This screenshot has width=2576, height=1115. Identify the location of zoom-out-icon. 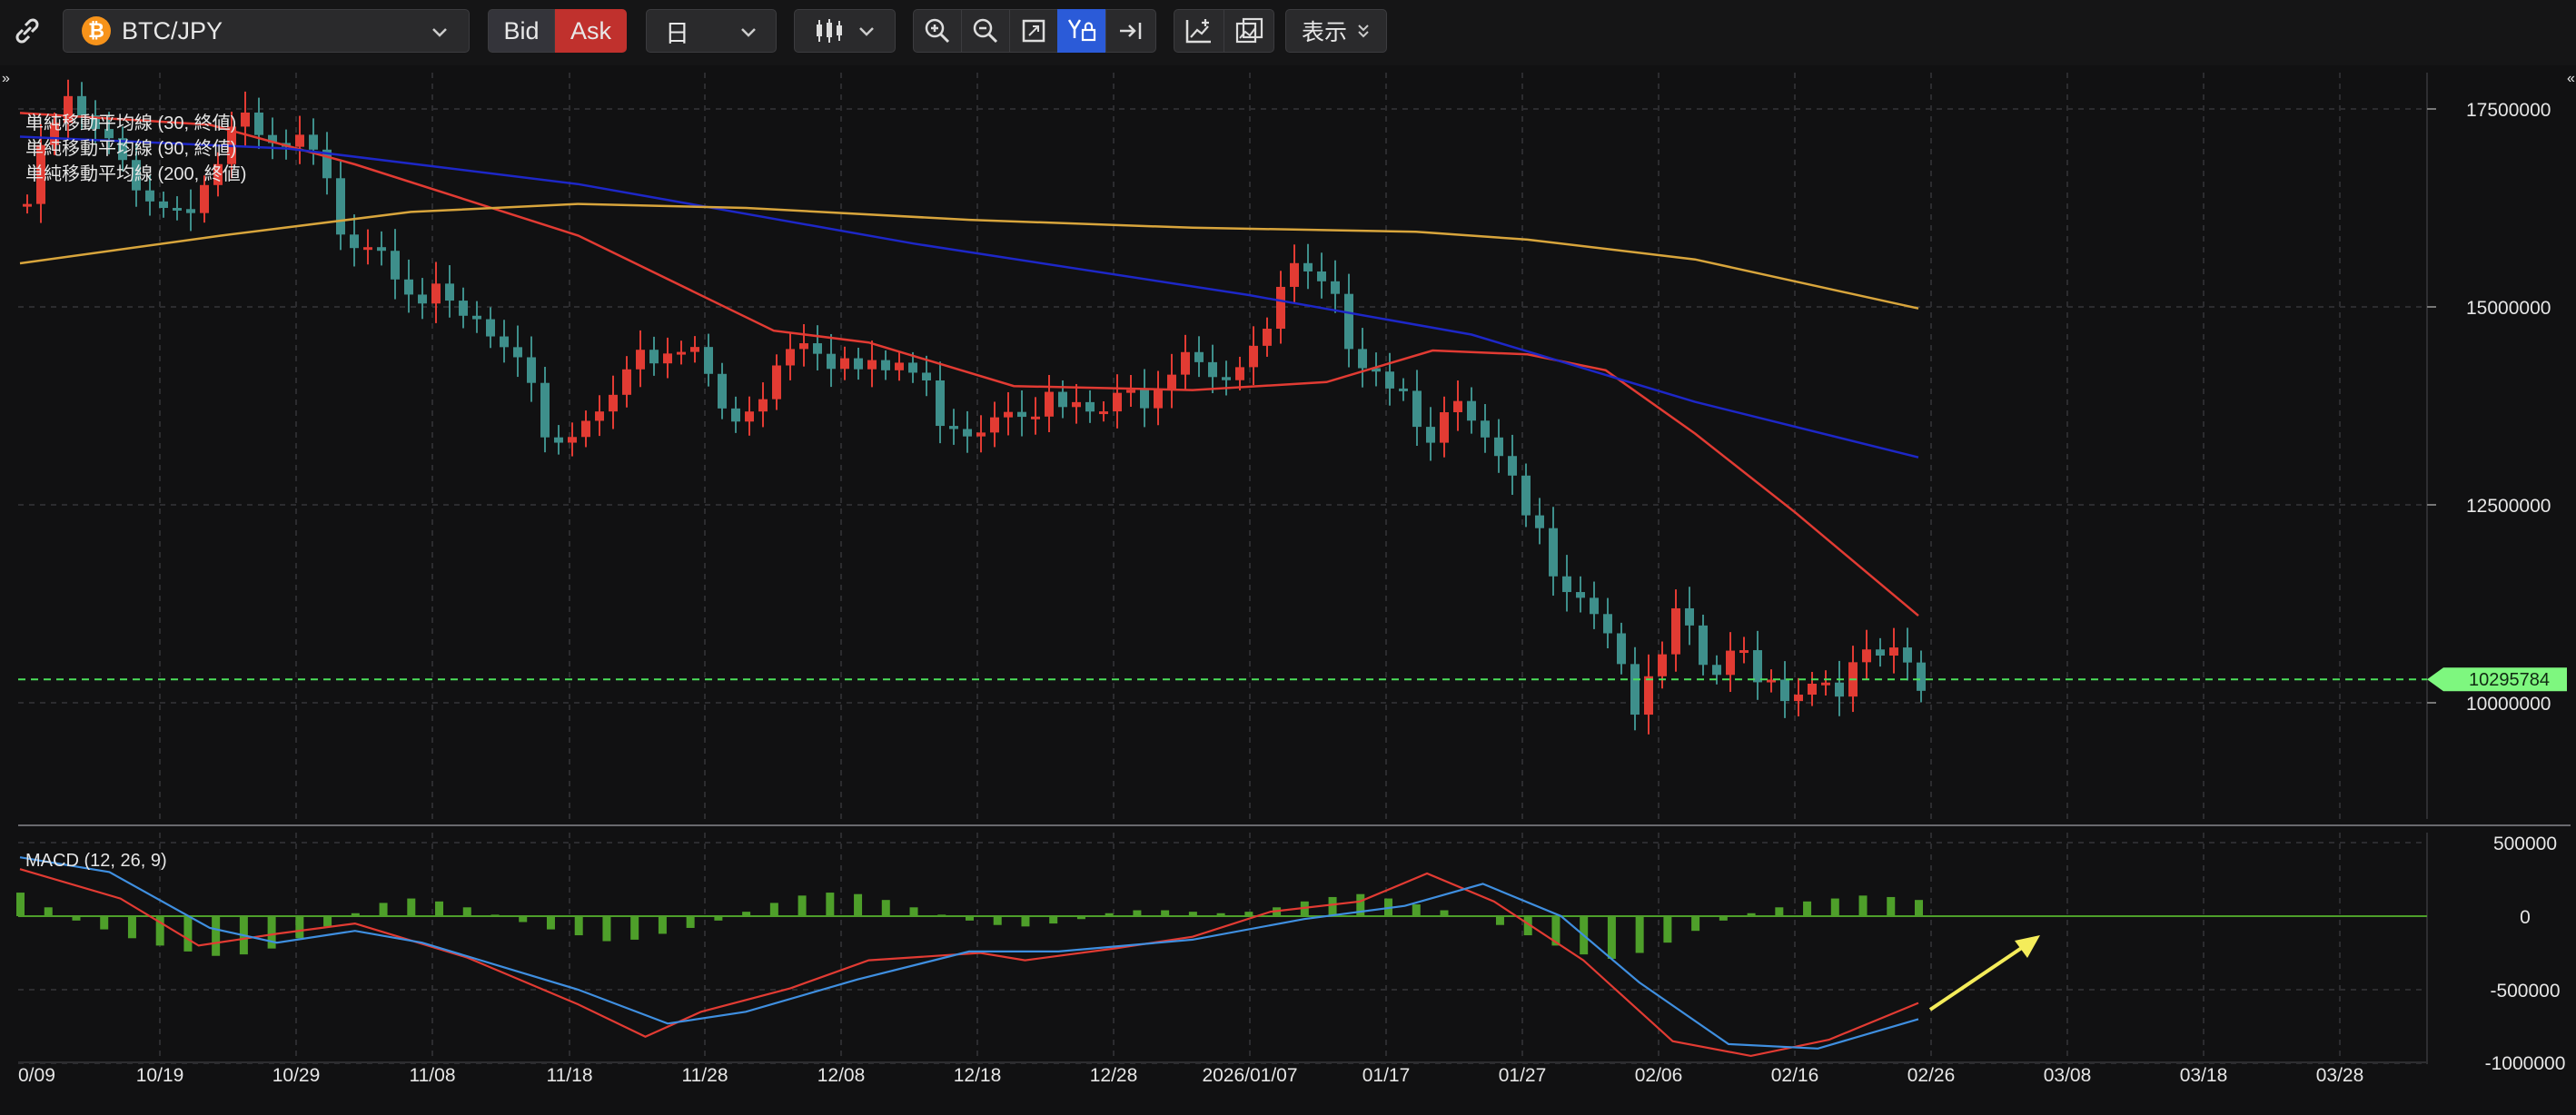
(985, 31).